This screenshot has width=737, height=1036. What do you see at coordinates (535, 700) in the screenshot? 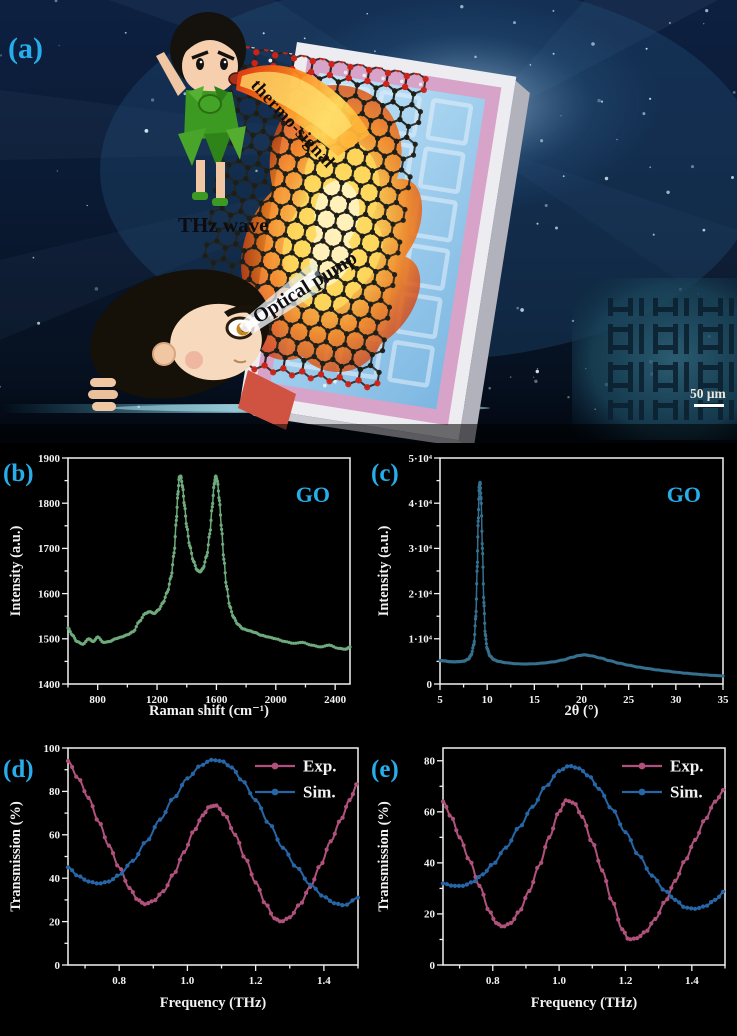
I see `svg-text: 15` at bounding box center [535, 700].